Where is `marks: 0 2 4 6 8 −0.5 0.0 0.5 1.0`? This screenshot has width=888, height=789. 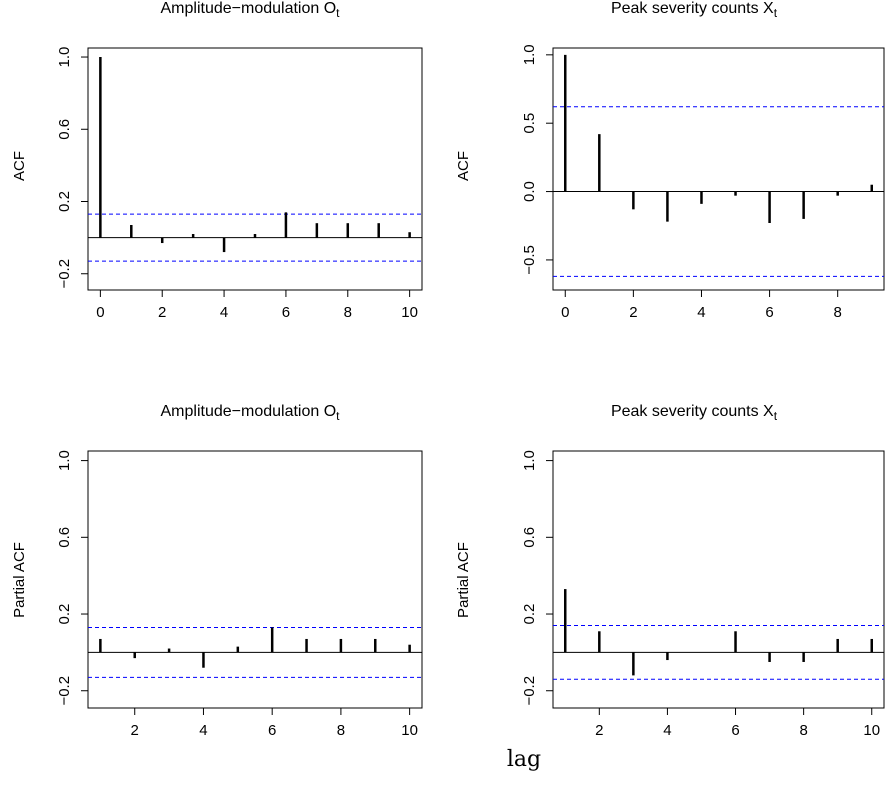 marks: 0 2 4 6 8 −0.5 0.0 0.5 1.0 is located at coordinates (702, 182).